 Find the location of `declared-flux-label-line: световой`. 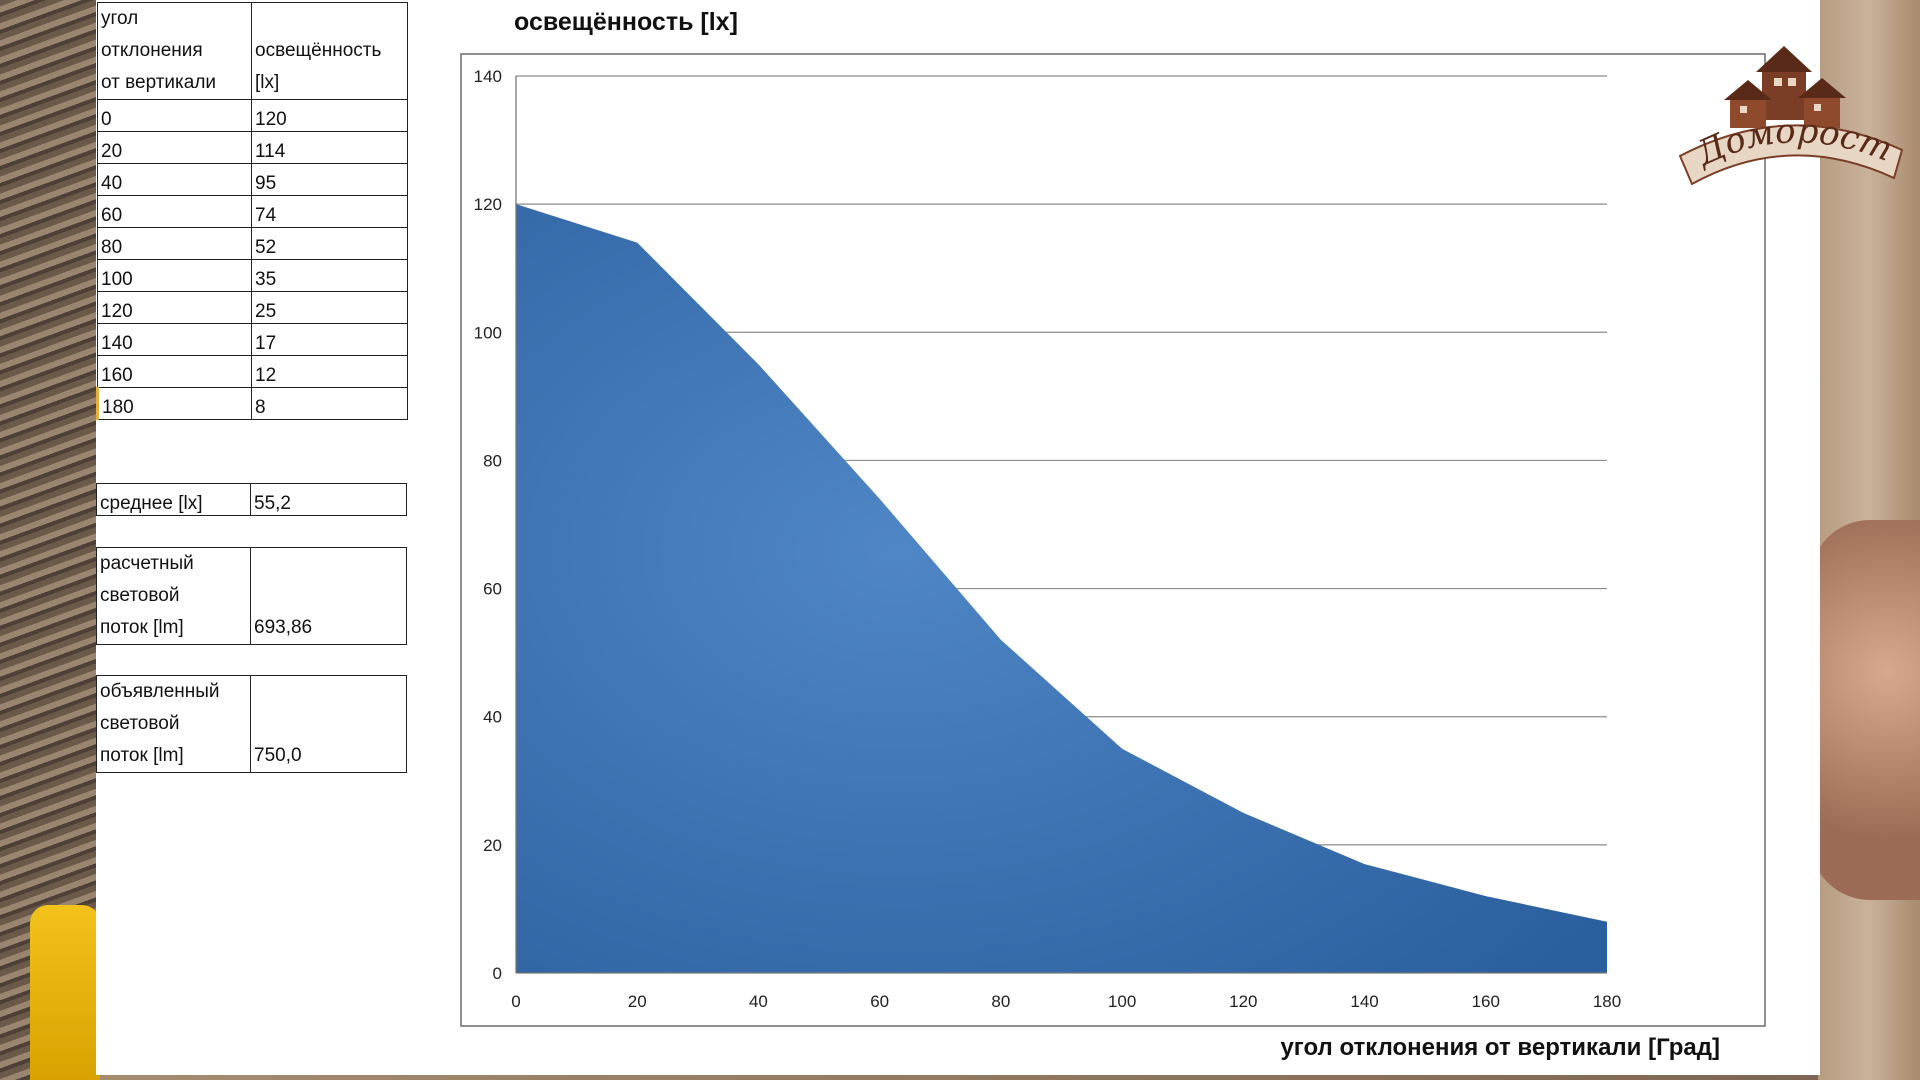

declared-flux-label-line: световой is located at coordinates (140, 723).